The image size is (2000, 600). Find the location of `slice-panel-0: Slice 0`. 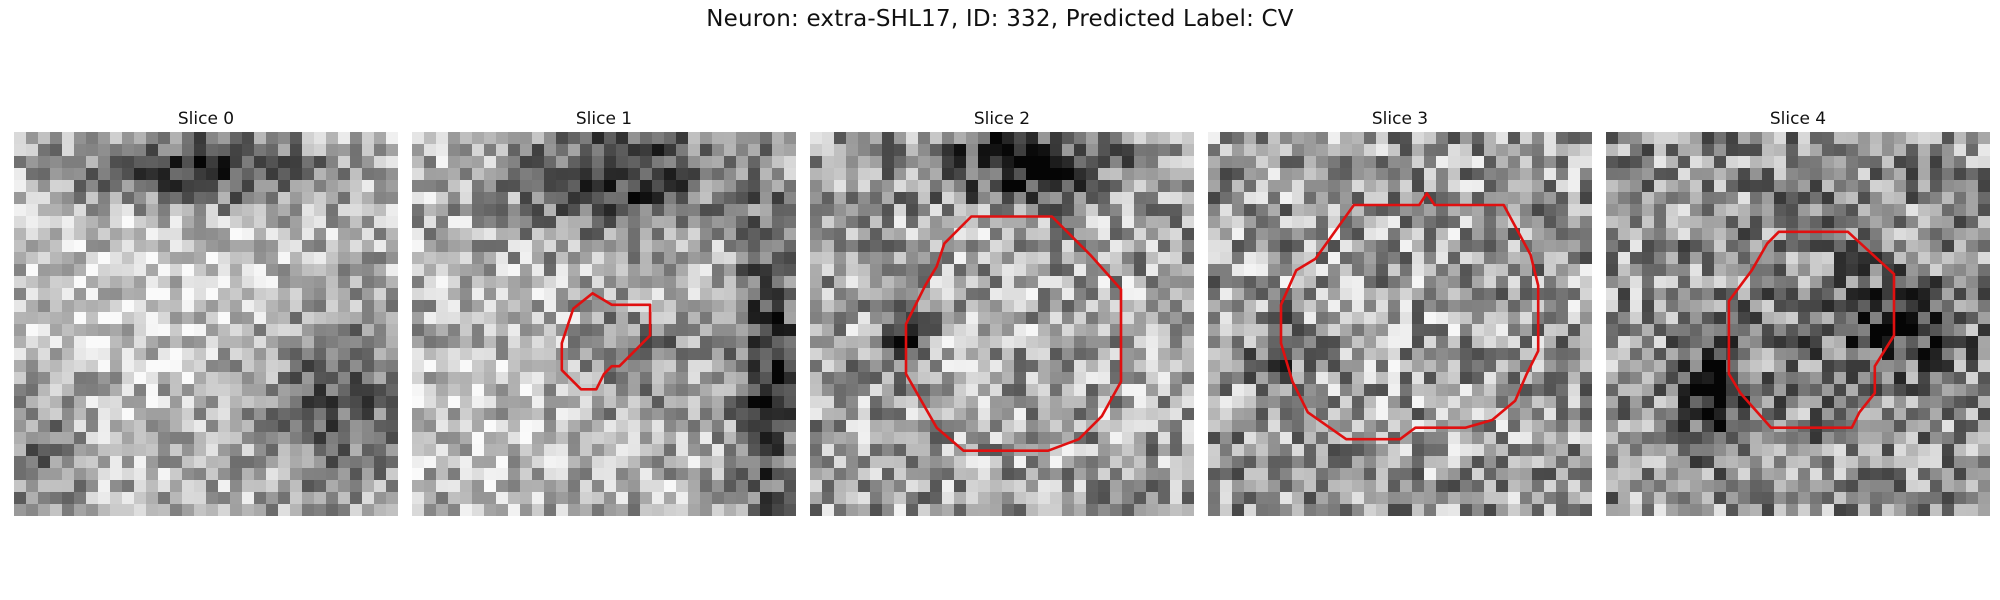

slice-panel-0: Slice 0 is located at coordinates (206, 312).